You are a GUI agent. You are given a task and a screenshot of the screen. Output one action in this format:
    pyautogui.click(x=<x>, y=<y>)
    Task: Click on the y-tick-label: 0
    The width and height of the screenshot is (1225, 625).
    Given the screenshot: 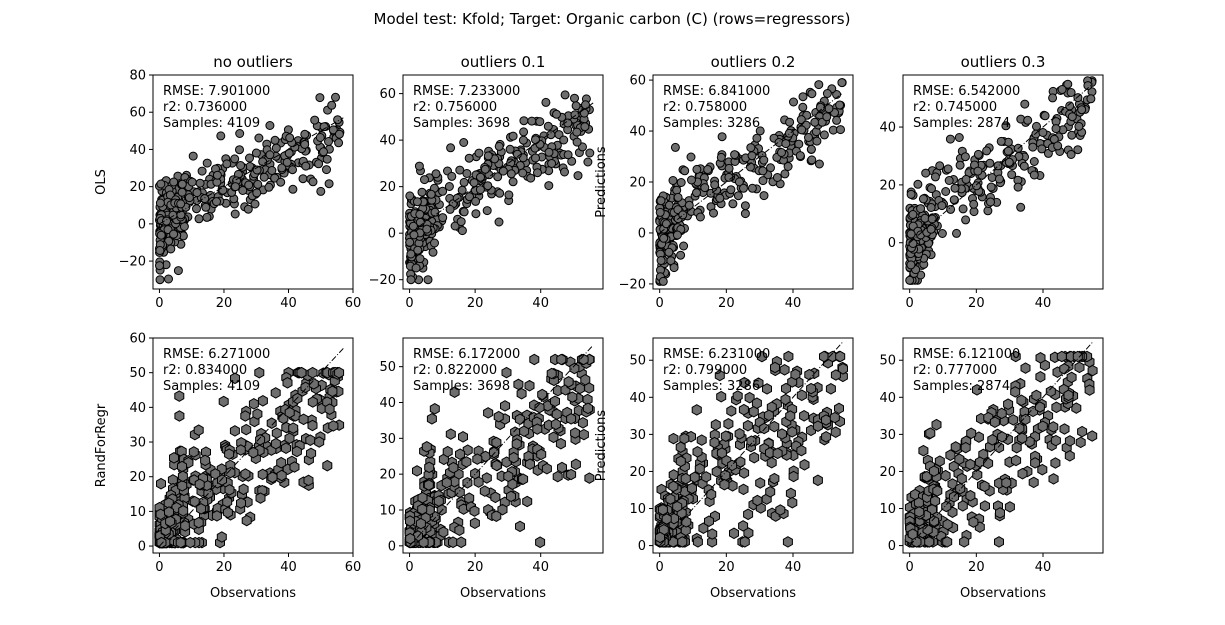 What is the action you would take?
    pyautogui.click(x=142, y=547)
    